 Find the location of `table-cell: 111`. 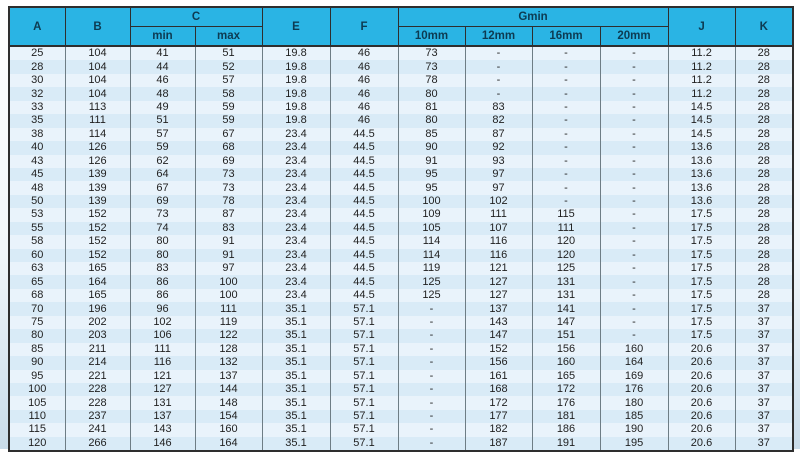

table-cell: 111 is located at coordinates (498, 215).